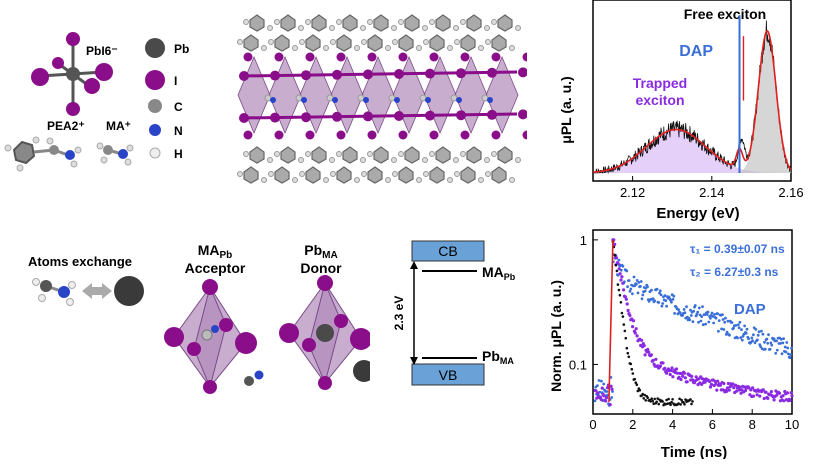  Describe the element at coordinates (155, 130) in the screenshot. I see `n-key-icon` at that location.